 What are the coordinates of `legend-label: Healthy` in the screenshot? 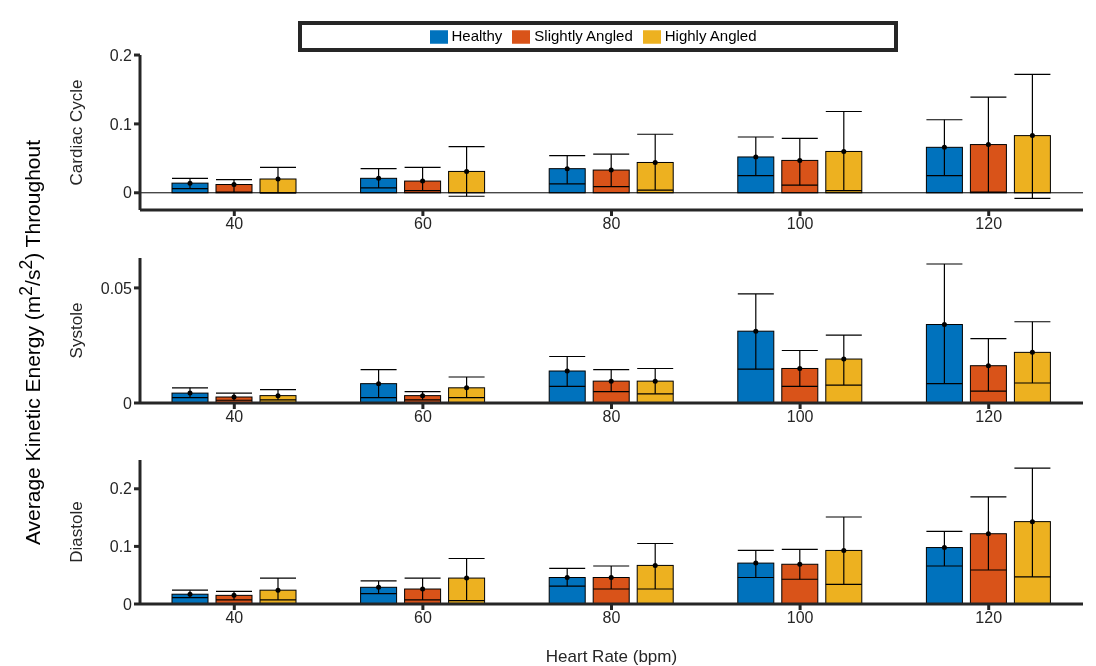 It's located at (477, 35).